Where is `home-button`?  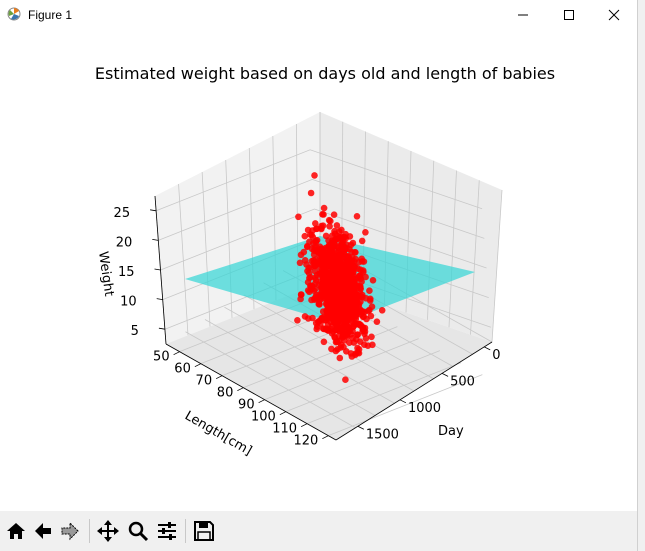 home-button is located at coordinates (16, 531).